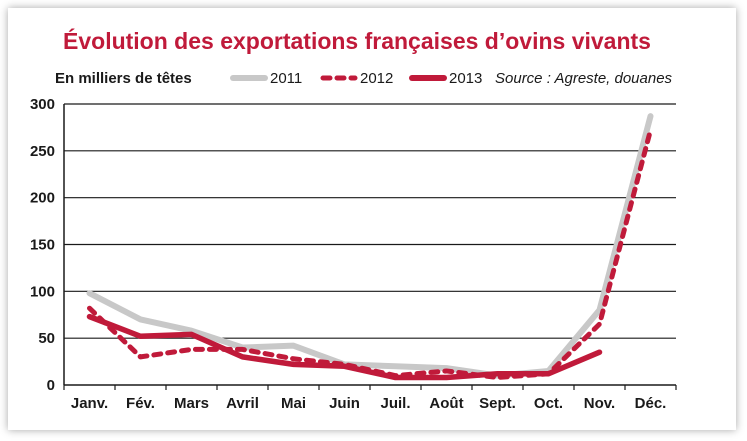  What do you see at coordinates (89, 403) in the screenshot?
I see `x-tick-label: Janv.` at bounding box center [89, 403].